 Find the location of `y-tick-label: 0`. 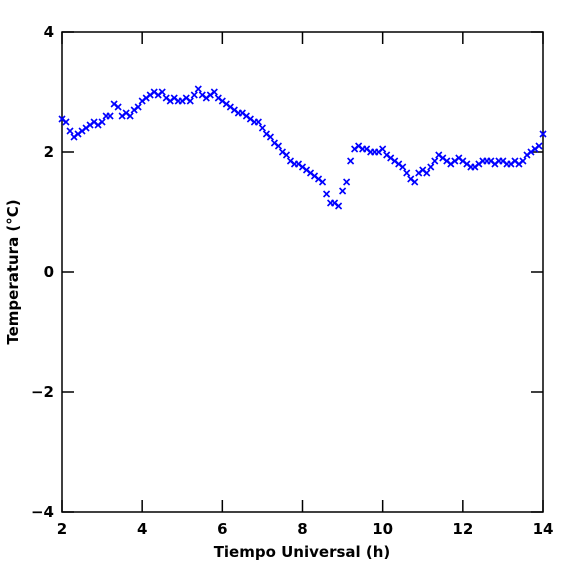

y-tick-label: 0 is located at coordinates (49, 272).